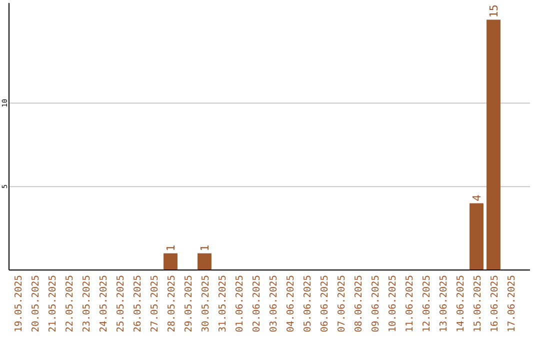  What do you see at coordinates (291, 303) in the screenshot?
I see `x-tick-label: 04.06.2025` at bounding box center [291, 303].